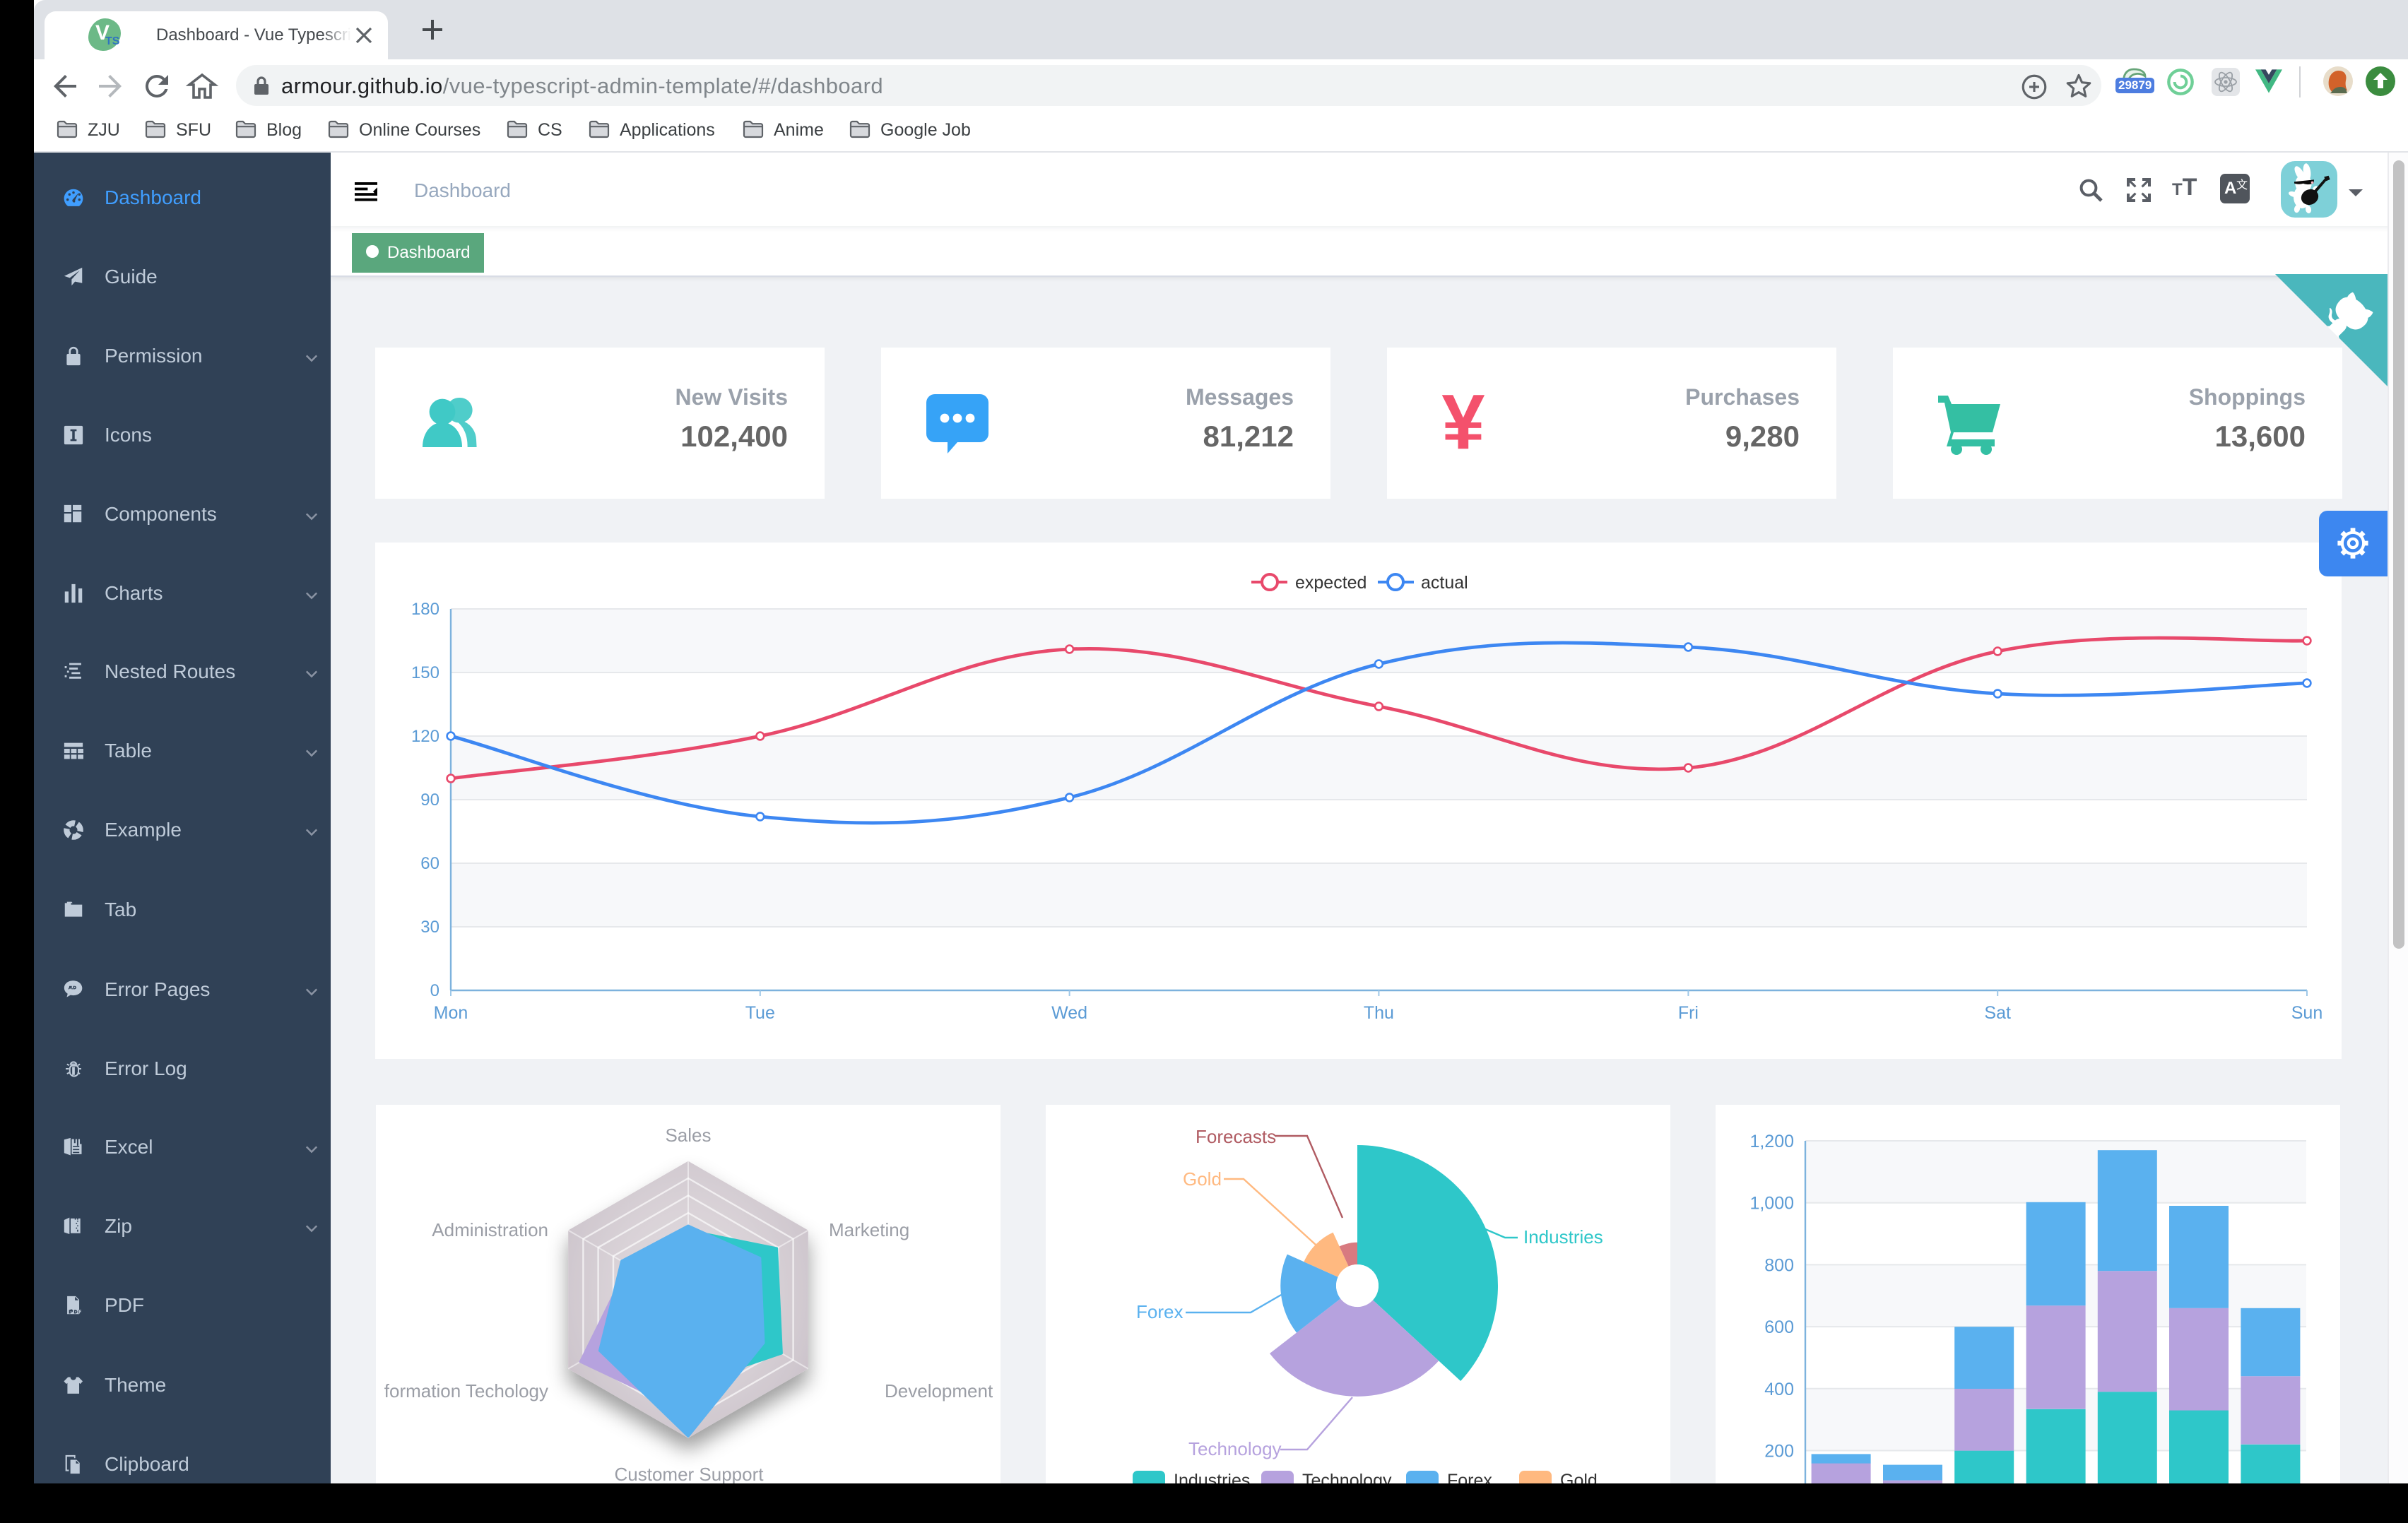 The image size is (2408, 1523). I want to click on svg-text: 200, so click(1779, 1452).